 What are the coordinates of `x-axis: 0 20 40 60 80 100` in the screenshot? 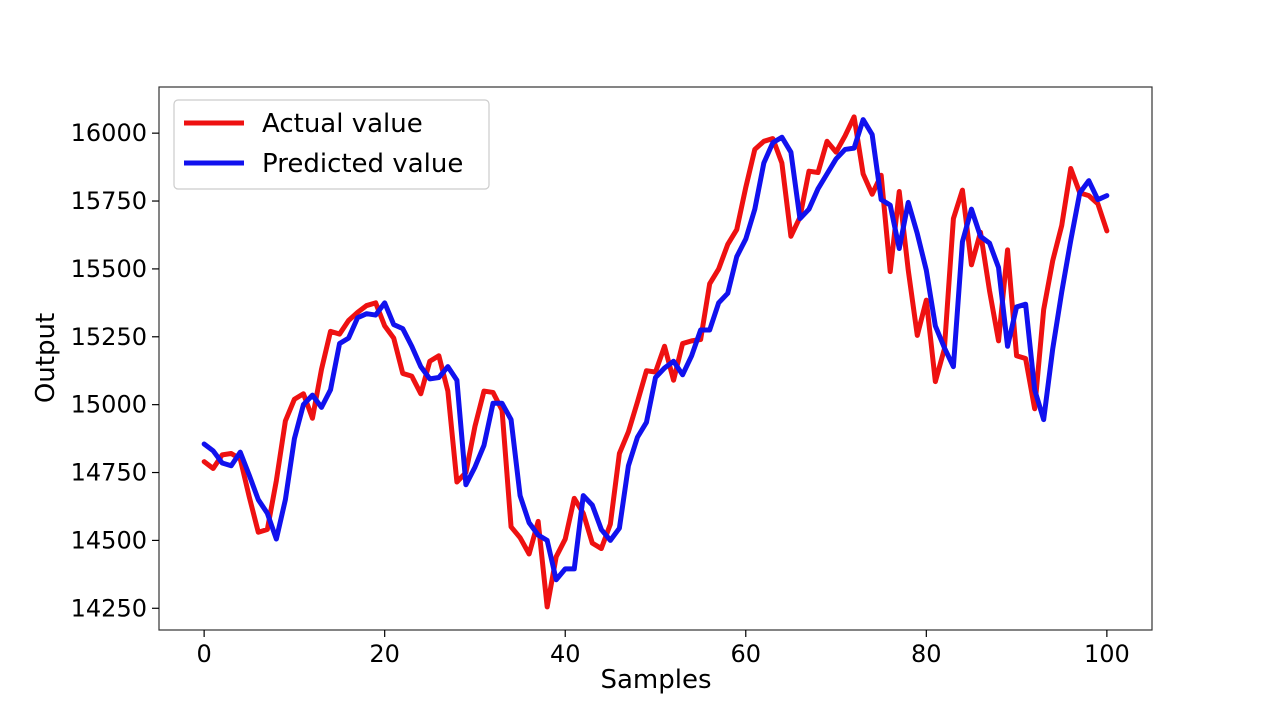 It's located at (663, 649).